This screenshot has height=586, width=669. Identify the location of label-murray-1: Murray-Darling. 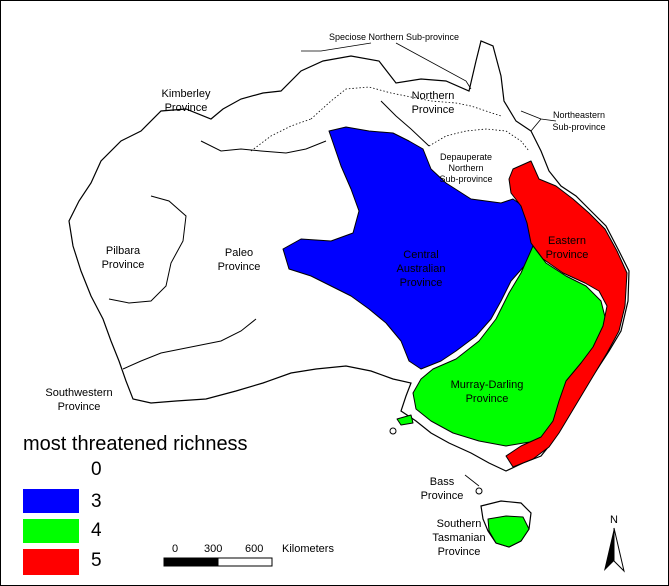
(487, 385).